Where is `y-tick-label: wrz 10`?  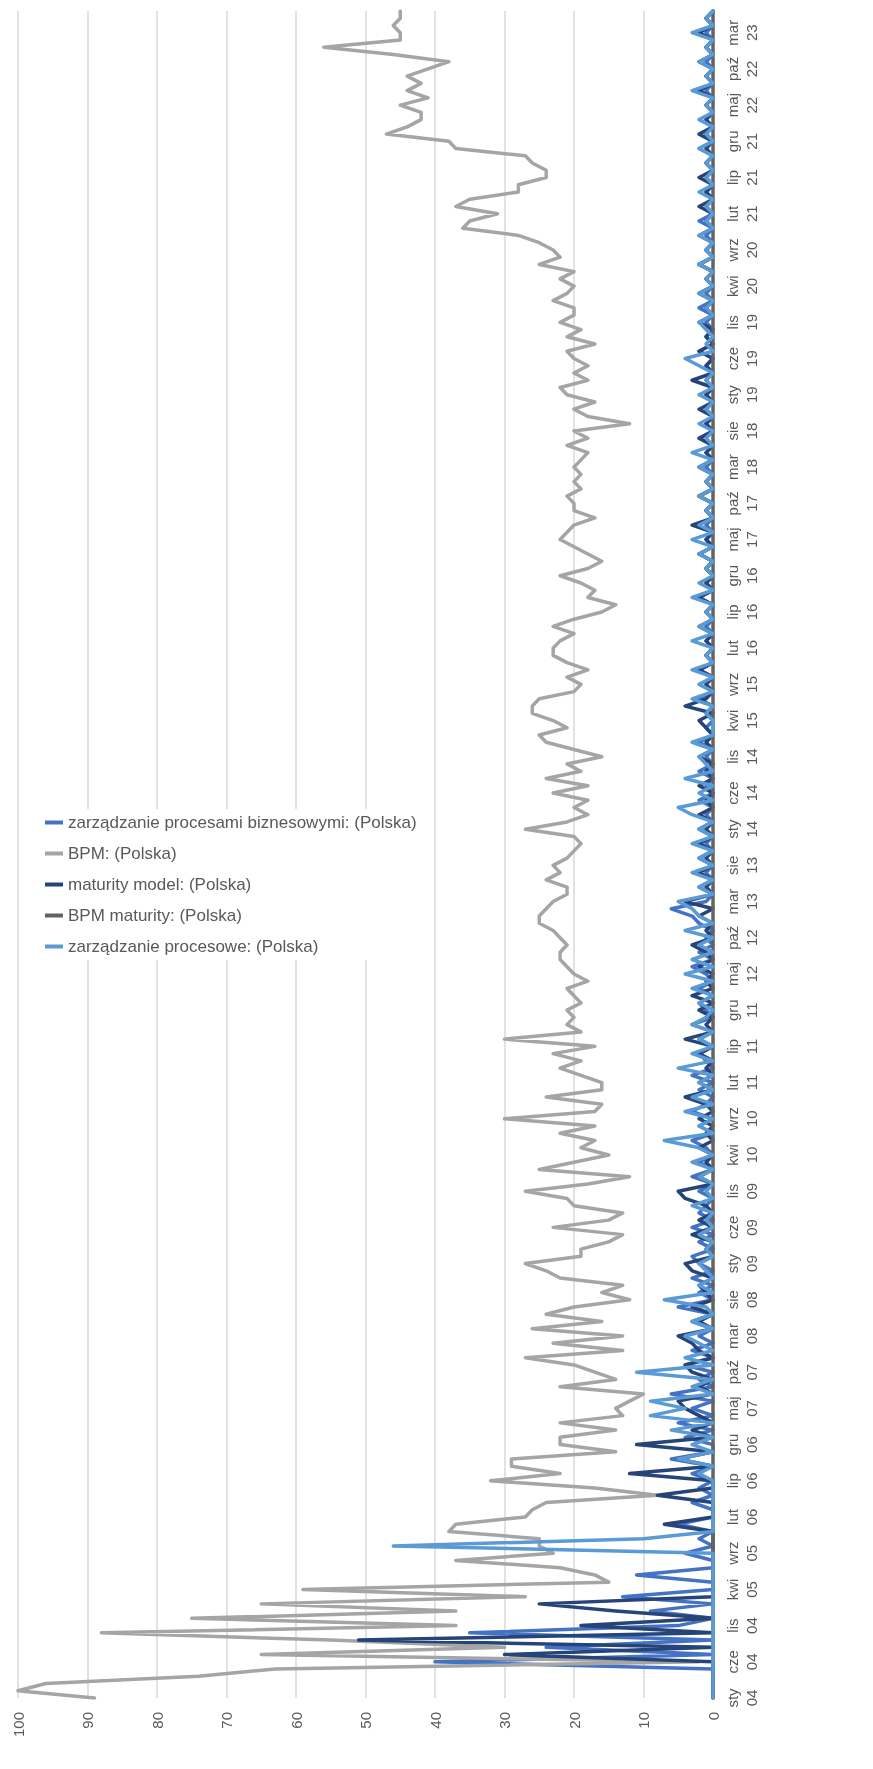 y-tick-label: wrz 10 is located at coordinates (742, 1119).